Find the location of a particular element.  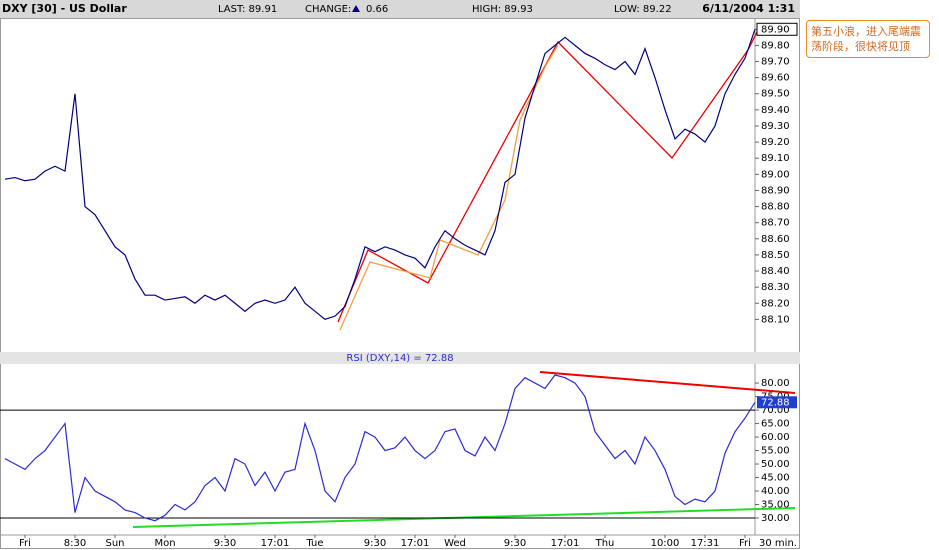

y-tick-label: 89.80 is located at coordinates (775, 45).